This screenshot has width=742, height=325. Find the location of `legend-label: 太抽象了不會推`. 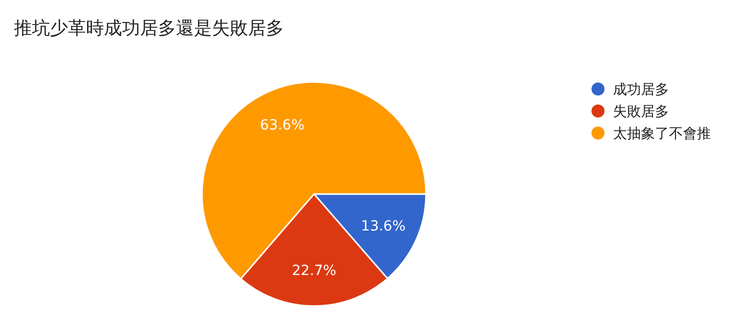

legend-label: 太抽象了不會推 is located at coordinates (662, 134).